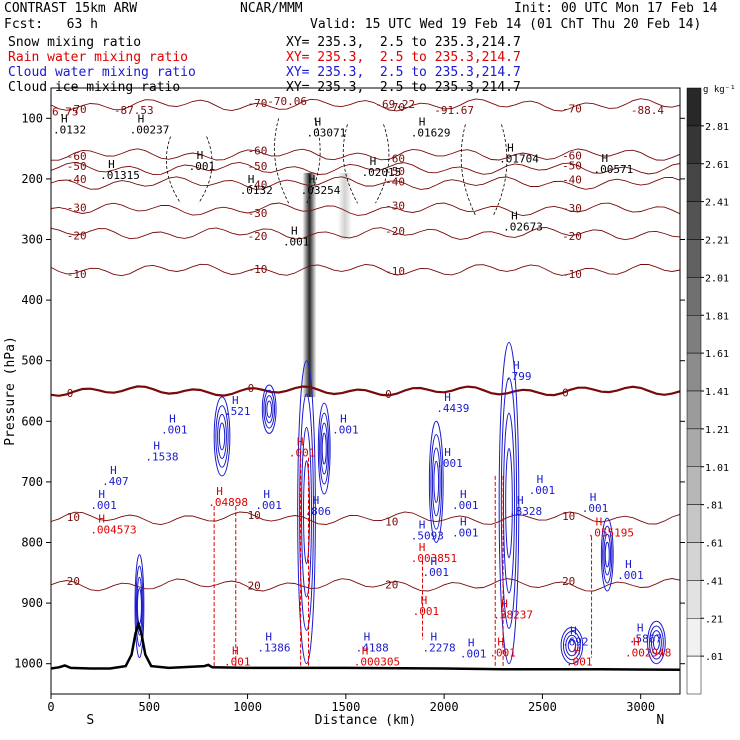 Image resolution: width=740 pixels, height=740 pixels. What do you see at coordinates (714, 581) in the screenshot?
I see `colorbar-tick-label: .41` at bounding box center [714, 581].